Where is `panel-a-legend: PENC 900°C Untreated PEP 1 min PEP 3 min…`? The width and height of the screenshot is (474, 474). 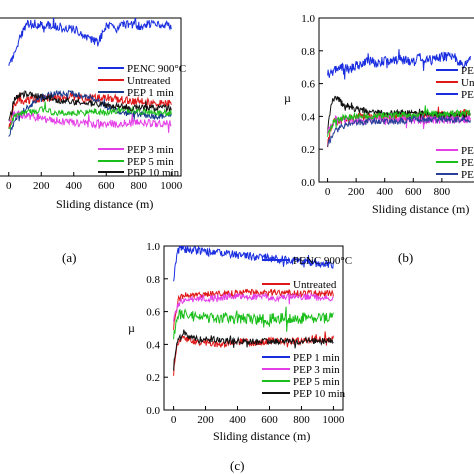 panel-a-legend: PENC 900°C Untreated PEP 1 min PEP 3 min… is located at coordinates (142, 121).